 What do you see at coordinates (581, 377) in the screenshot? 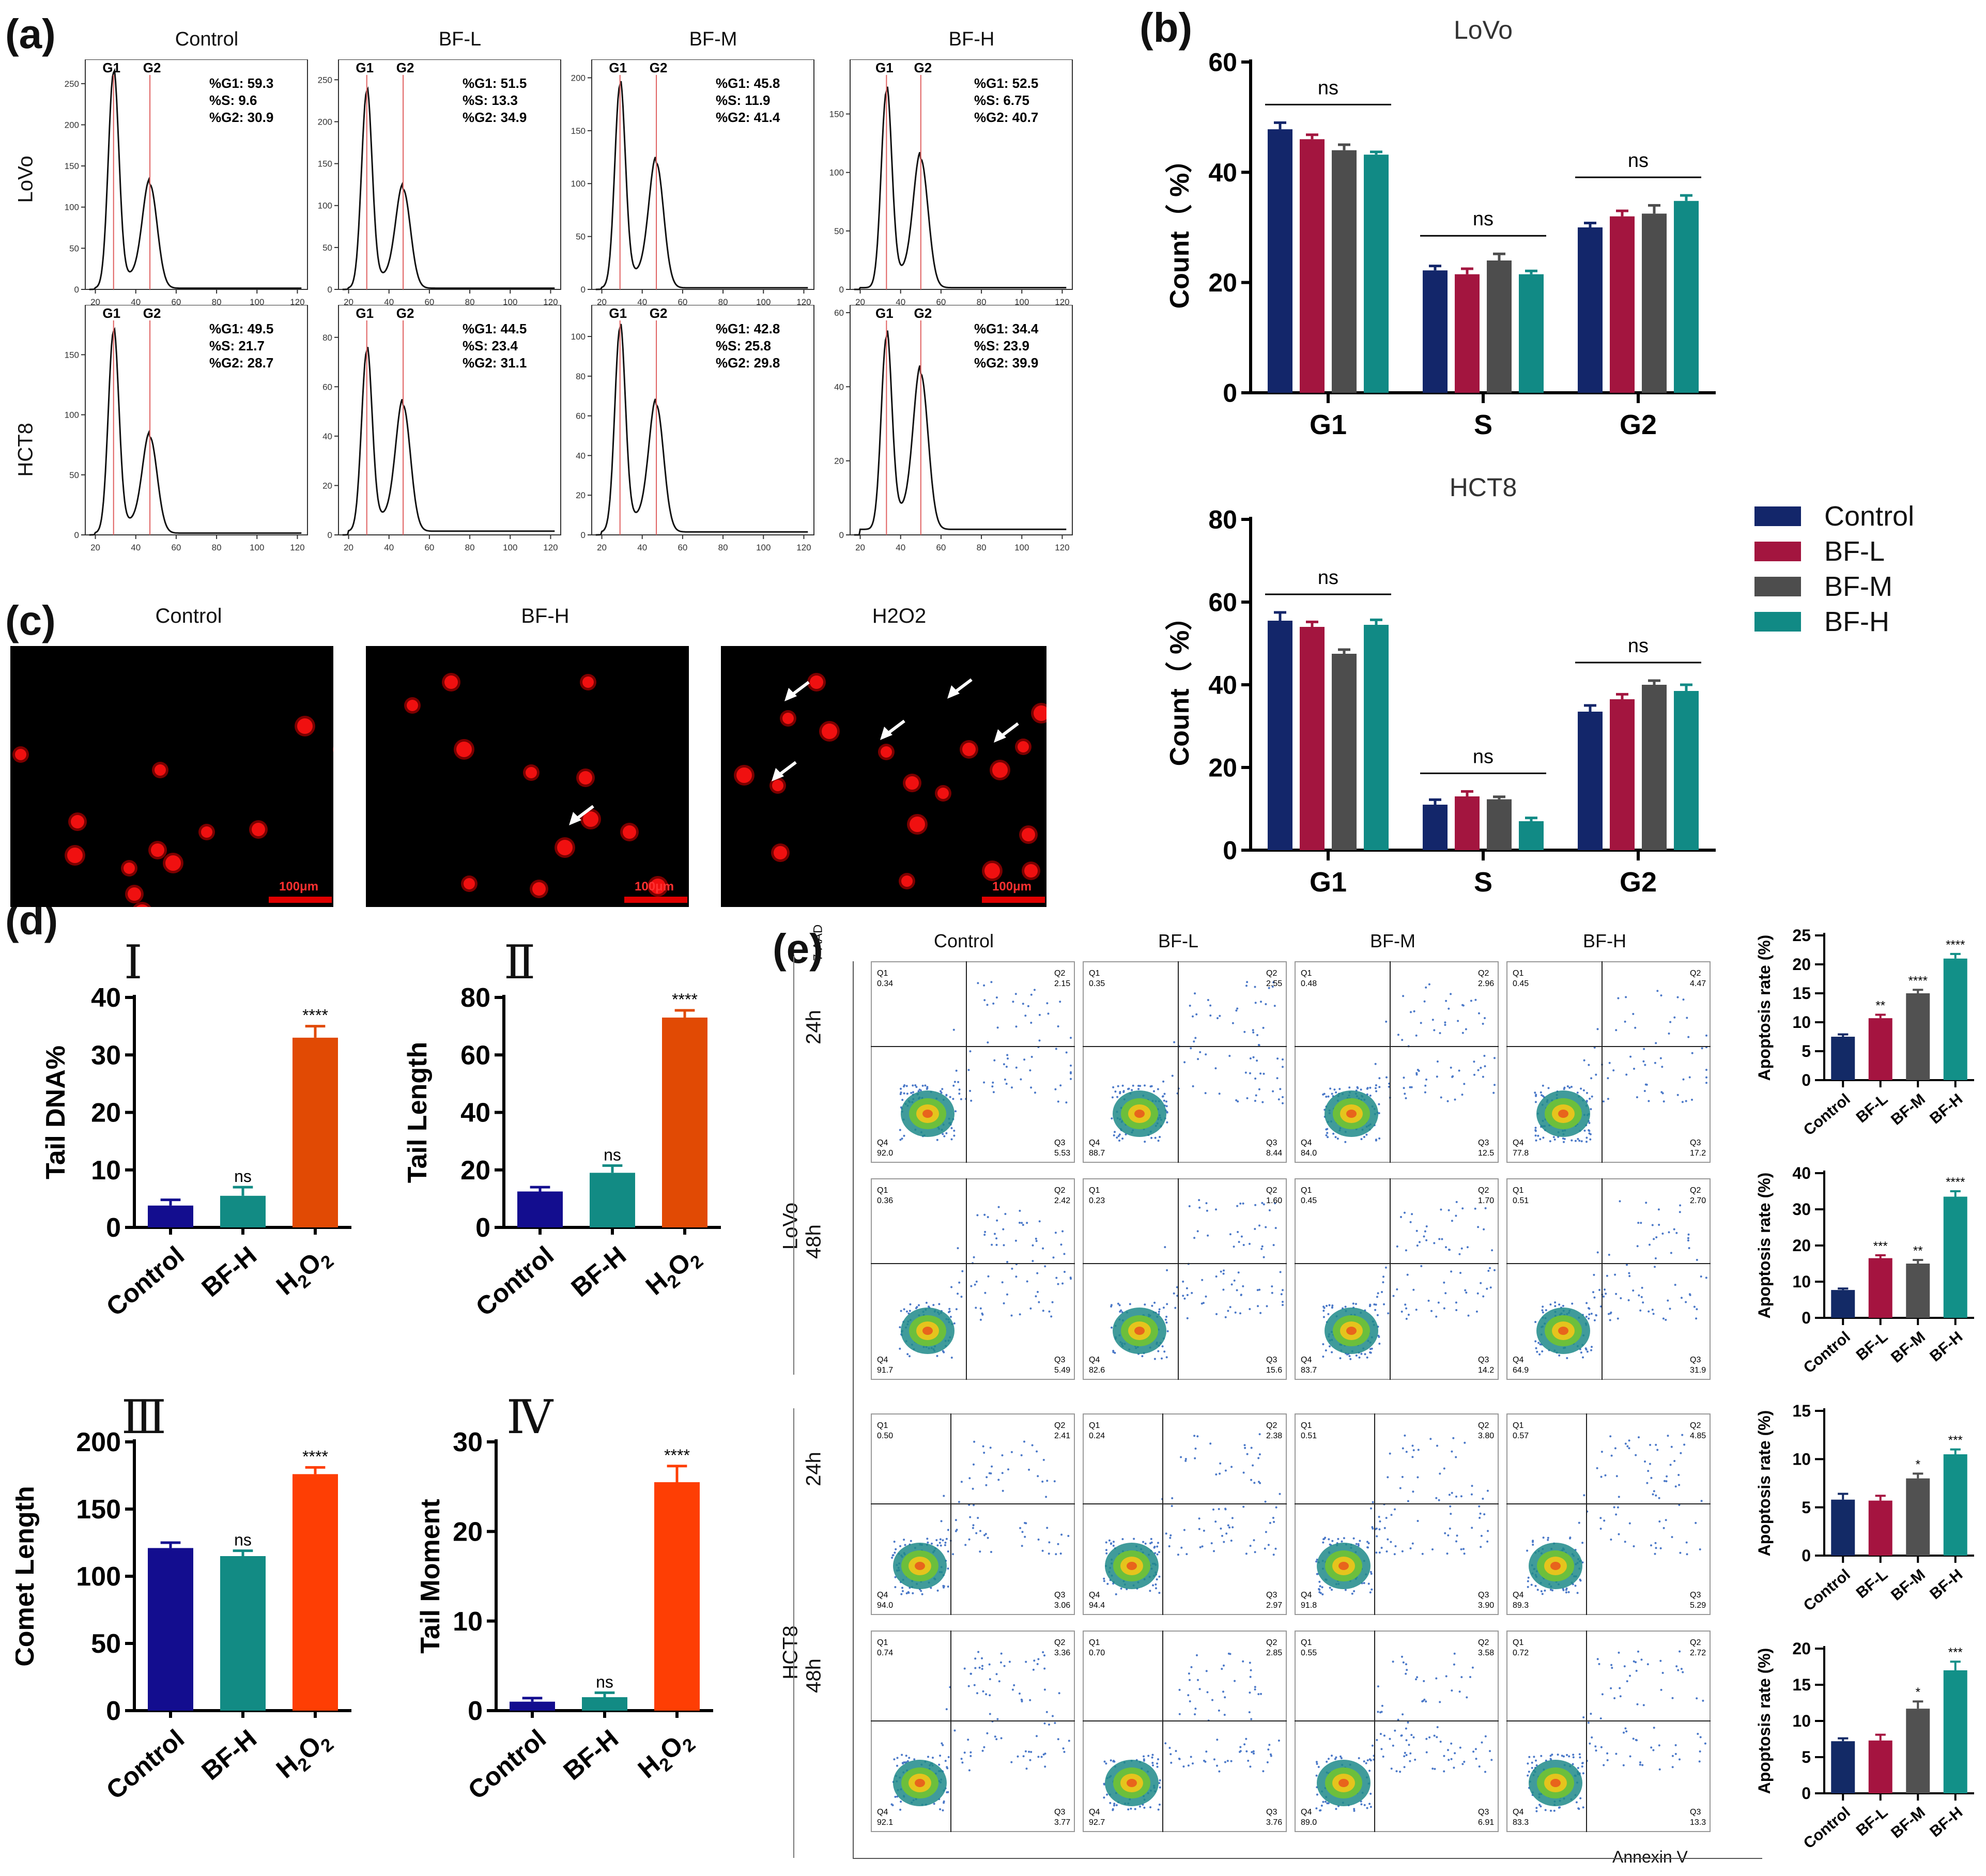
I see `hist-y-tick-label: 80` at bounding box center [581, 377].